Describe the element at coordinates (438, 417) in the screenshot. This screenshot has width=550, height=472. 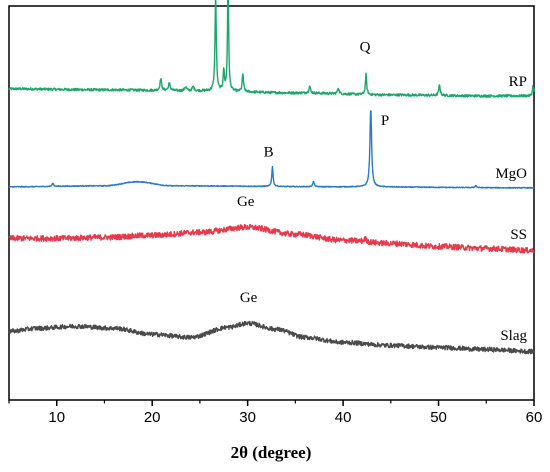
I see `x-tick-label-50: 50` at that location.